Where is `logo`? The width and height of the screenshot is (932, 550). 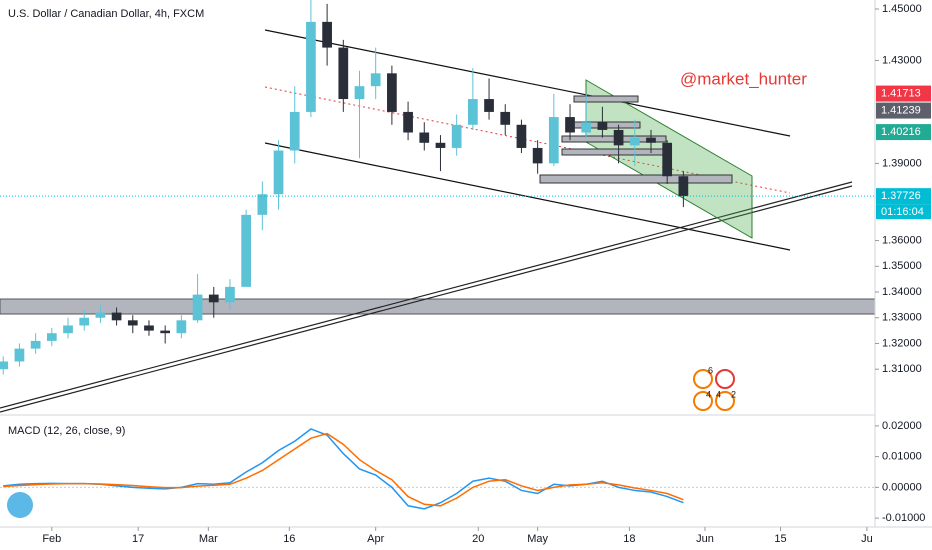
logo is located at coordinates (20, 505).